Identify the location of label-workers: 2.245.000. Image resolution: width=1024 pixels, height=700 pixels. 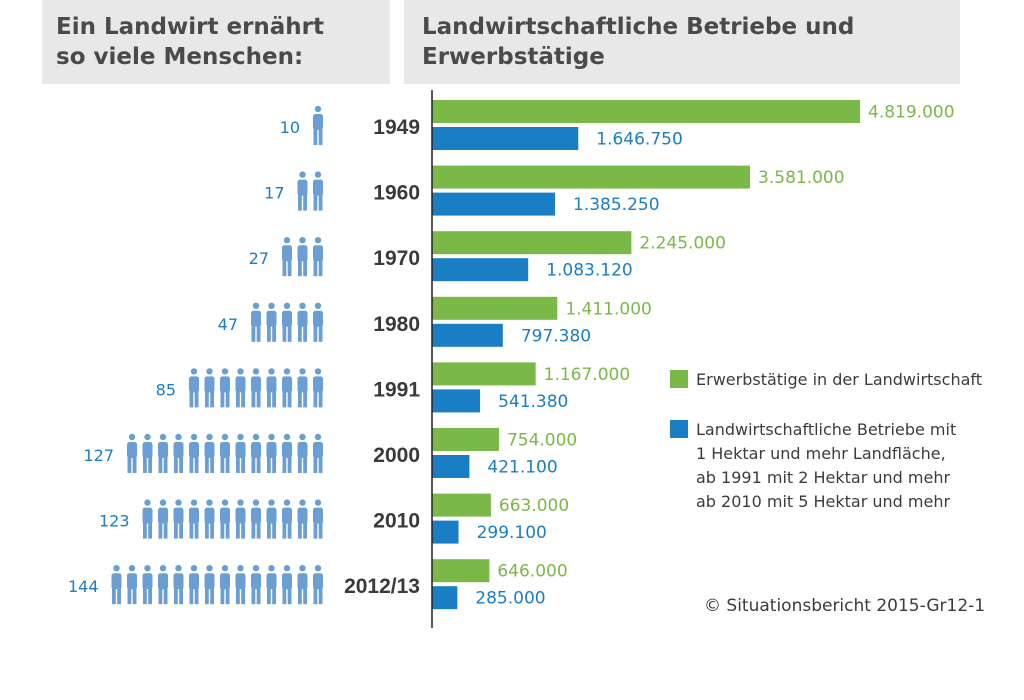
(682, 244).